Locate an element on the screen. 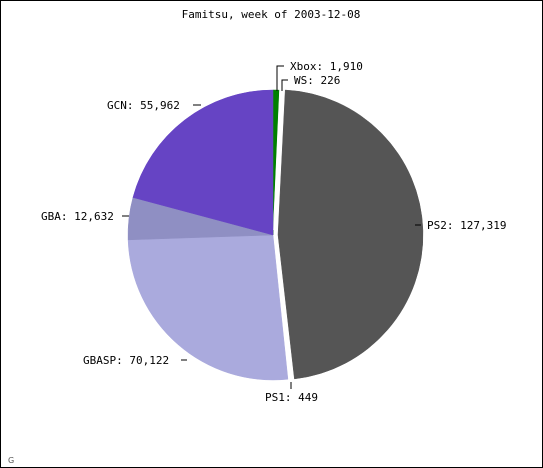 The width and height of the screenshot is (543, 468). leader-line-ws is located at coordinates (284, 85).